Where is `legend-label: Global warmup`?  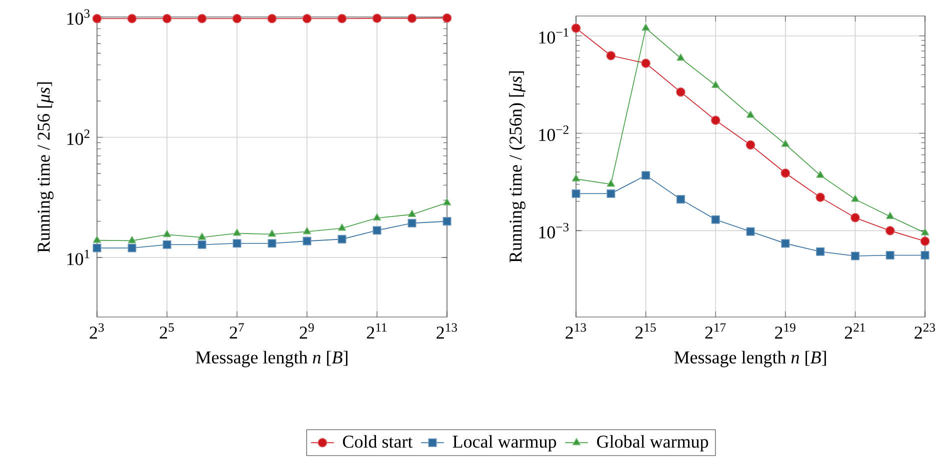
legend-label: Global warmup is located at coordinates (652, 443).